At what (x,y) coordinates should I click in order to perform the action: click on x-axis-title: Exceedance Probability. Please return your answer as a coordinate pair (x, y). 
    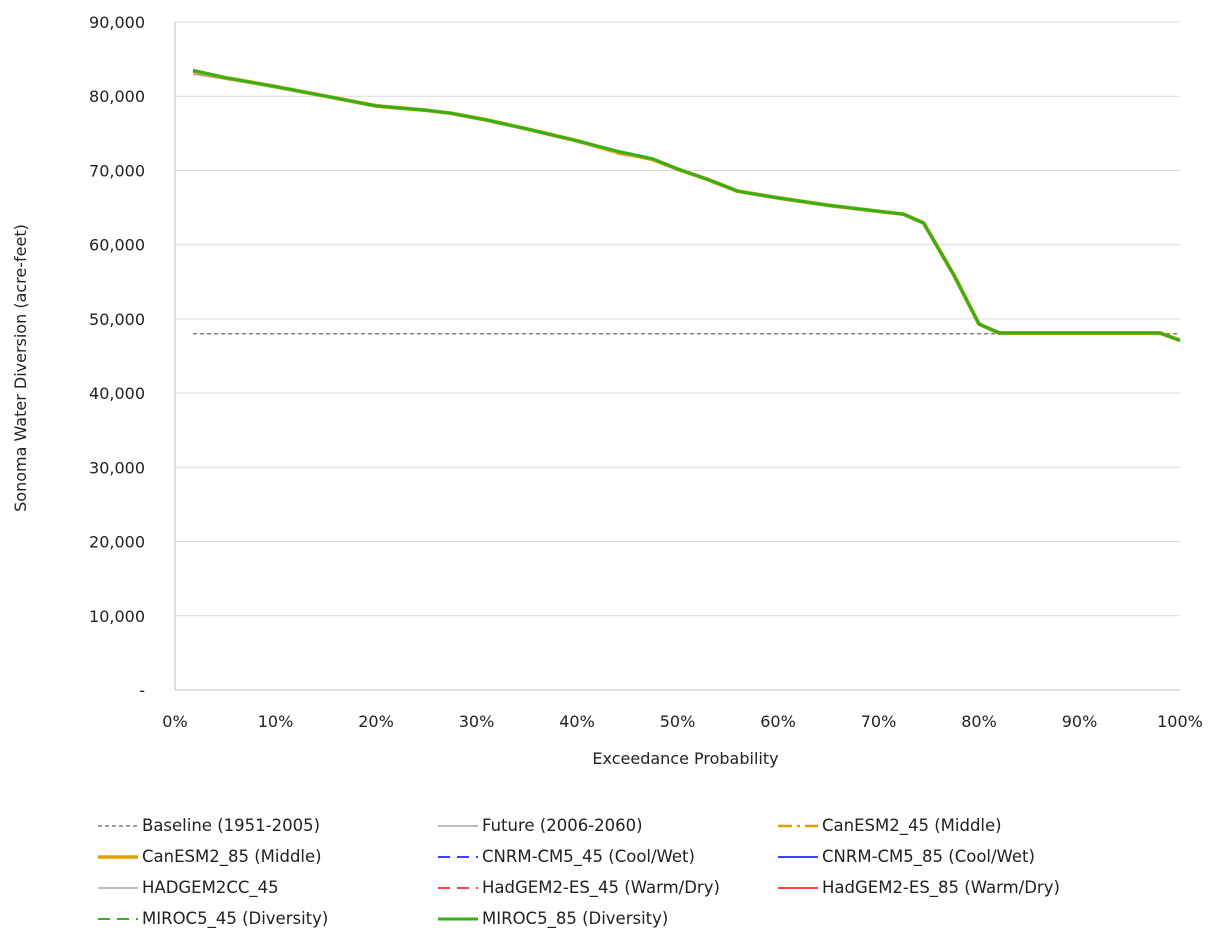
    Looking at the image, I should click on (685, 758).